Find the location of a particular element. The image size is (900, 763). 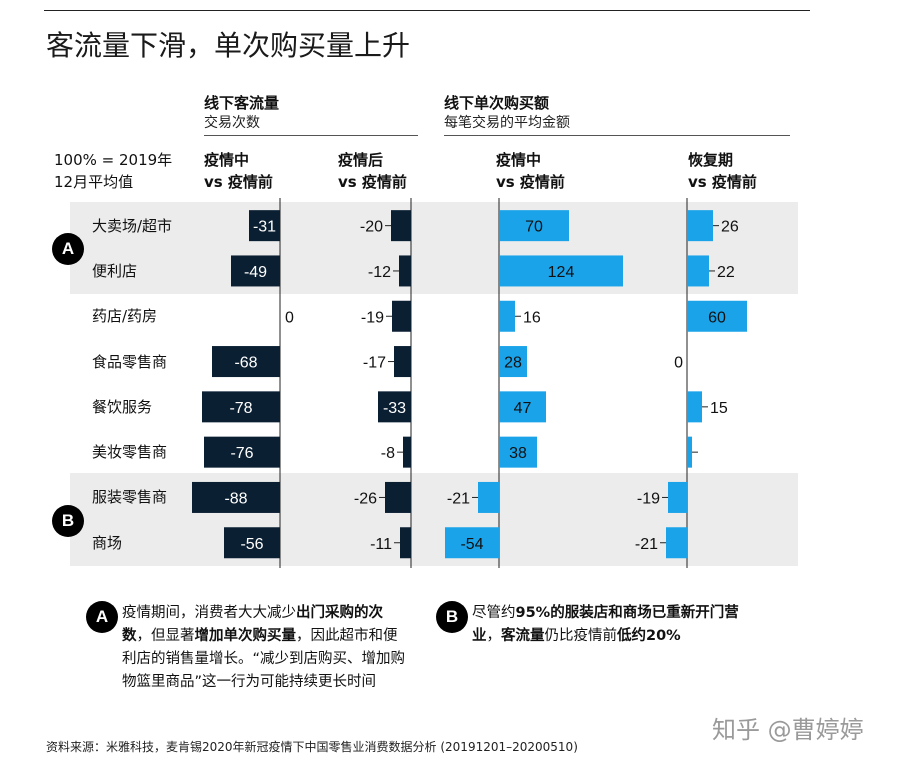

note-b-run: 客流量 is located at coordinates (523, 636).